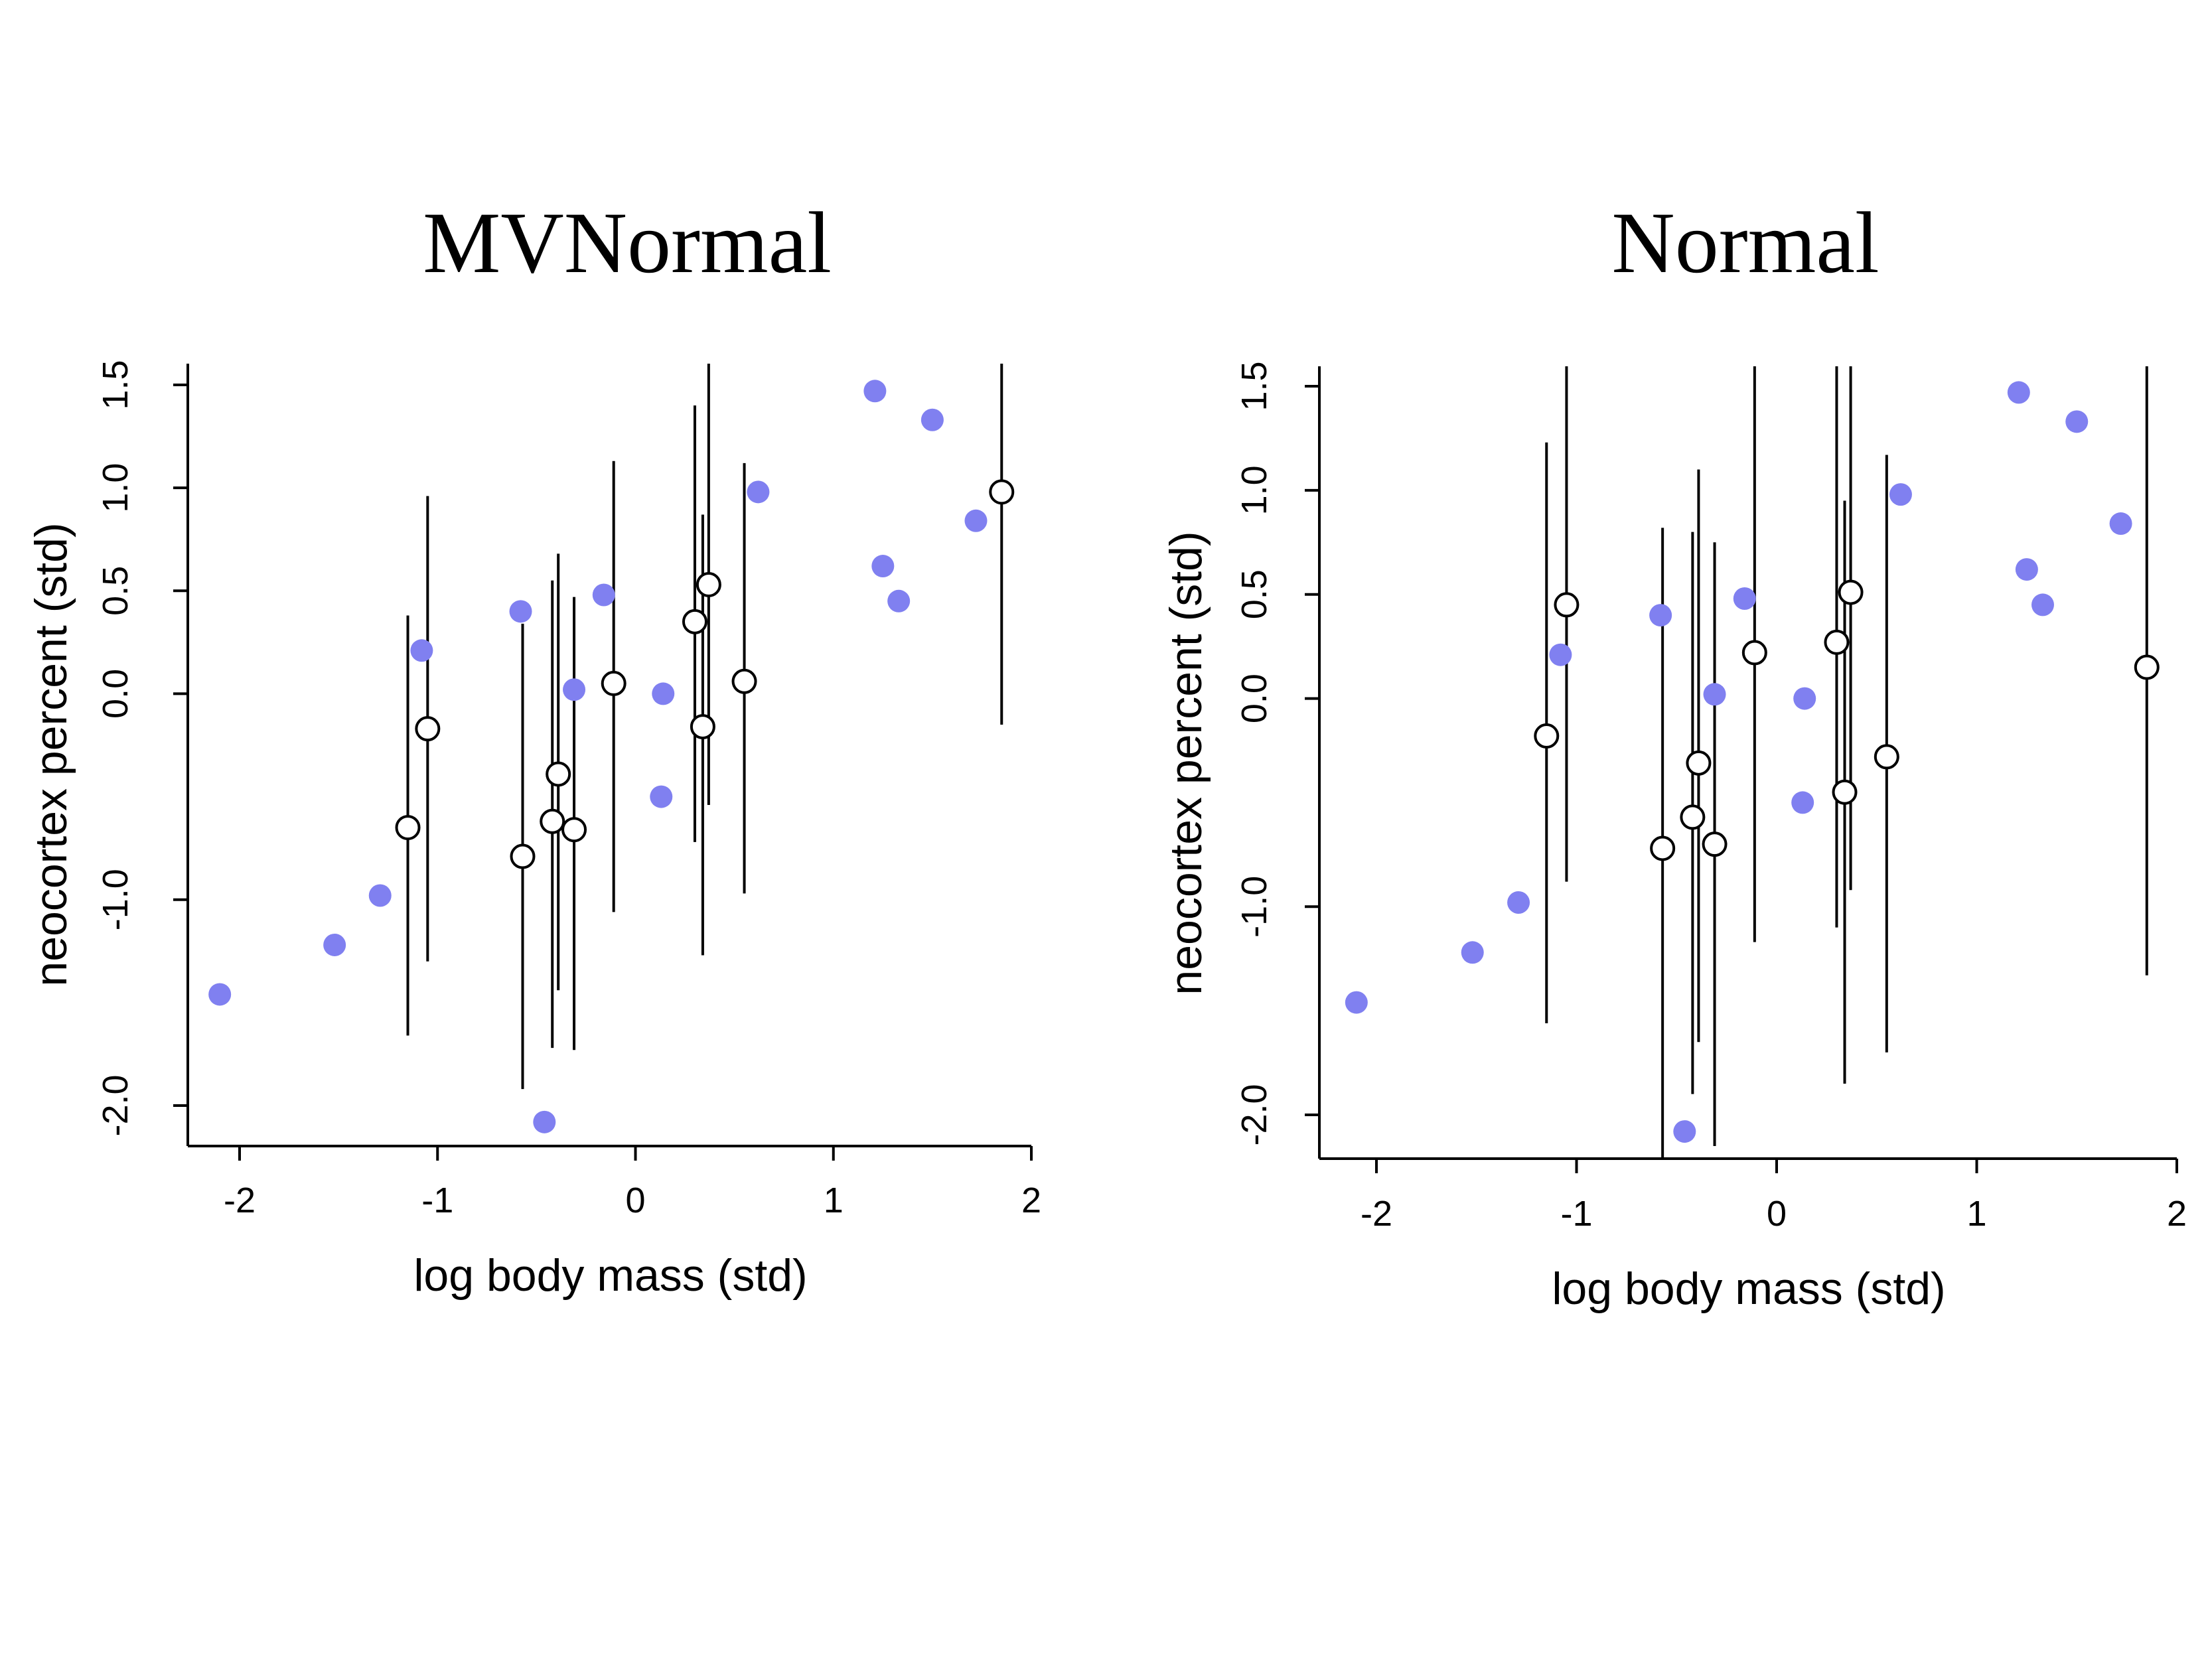 This screenshot has height=1659, width=2212. Describe the element at coordinates (51, 754) in the screenshot. I see `y-axis-label-mvnormal: neocortex percent (std)` at that location.